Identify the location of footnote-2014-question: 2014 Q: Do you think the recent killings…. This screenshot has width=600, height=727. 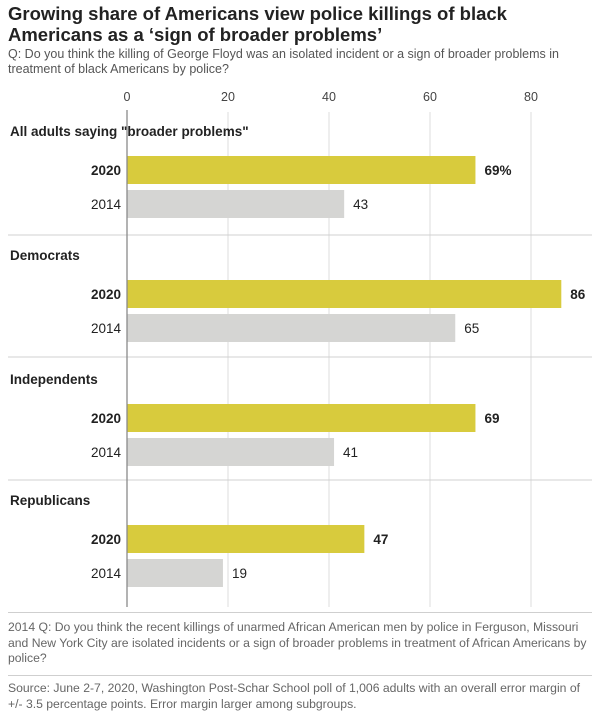
(297, 642).